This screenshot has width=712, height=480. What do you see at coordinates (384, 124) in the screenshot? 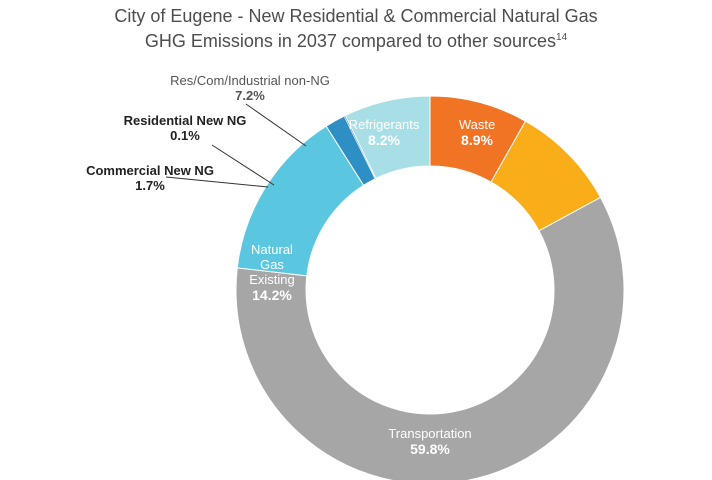
I see `slice-label-refrigerants-name-0: Refrigerants` at bounding box center [384, 124].